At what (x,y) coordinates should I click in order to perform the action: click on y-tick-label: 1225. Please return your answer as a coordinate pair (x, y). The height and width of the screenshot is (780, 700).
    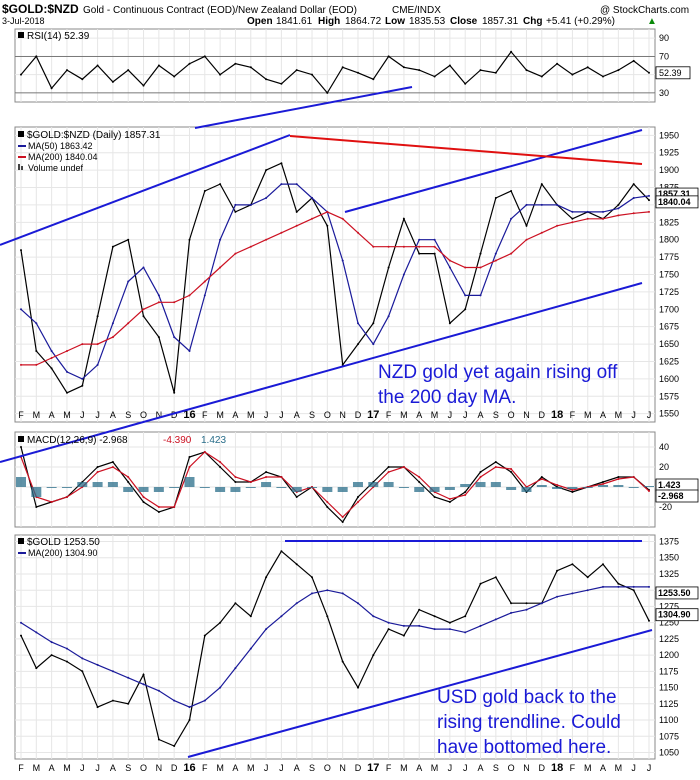
    Looking at the image, I should click on (669, 639).